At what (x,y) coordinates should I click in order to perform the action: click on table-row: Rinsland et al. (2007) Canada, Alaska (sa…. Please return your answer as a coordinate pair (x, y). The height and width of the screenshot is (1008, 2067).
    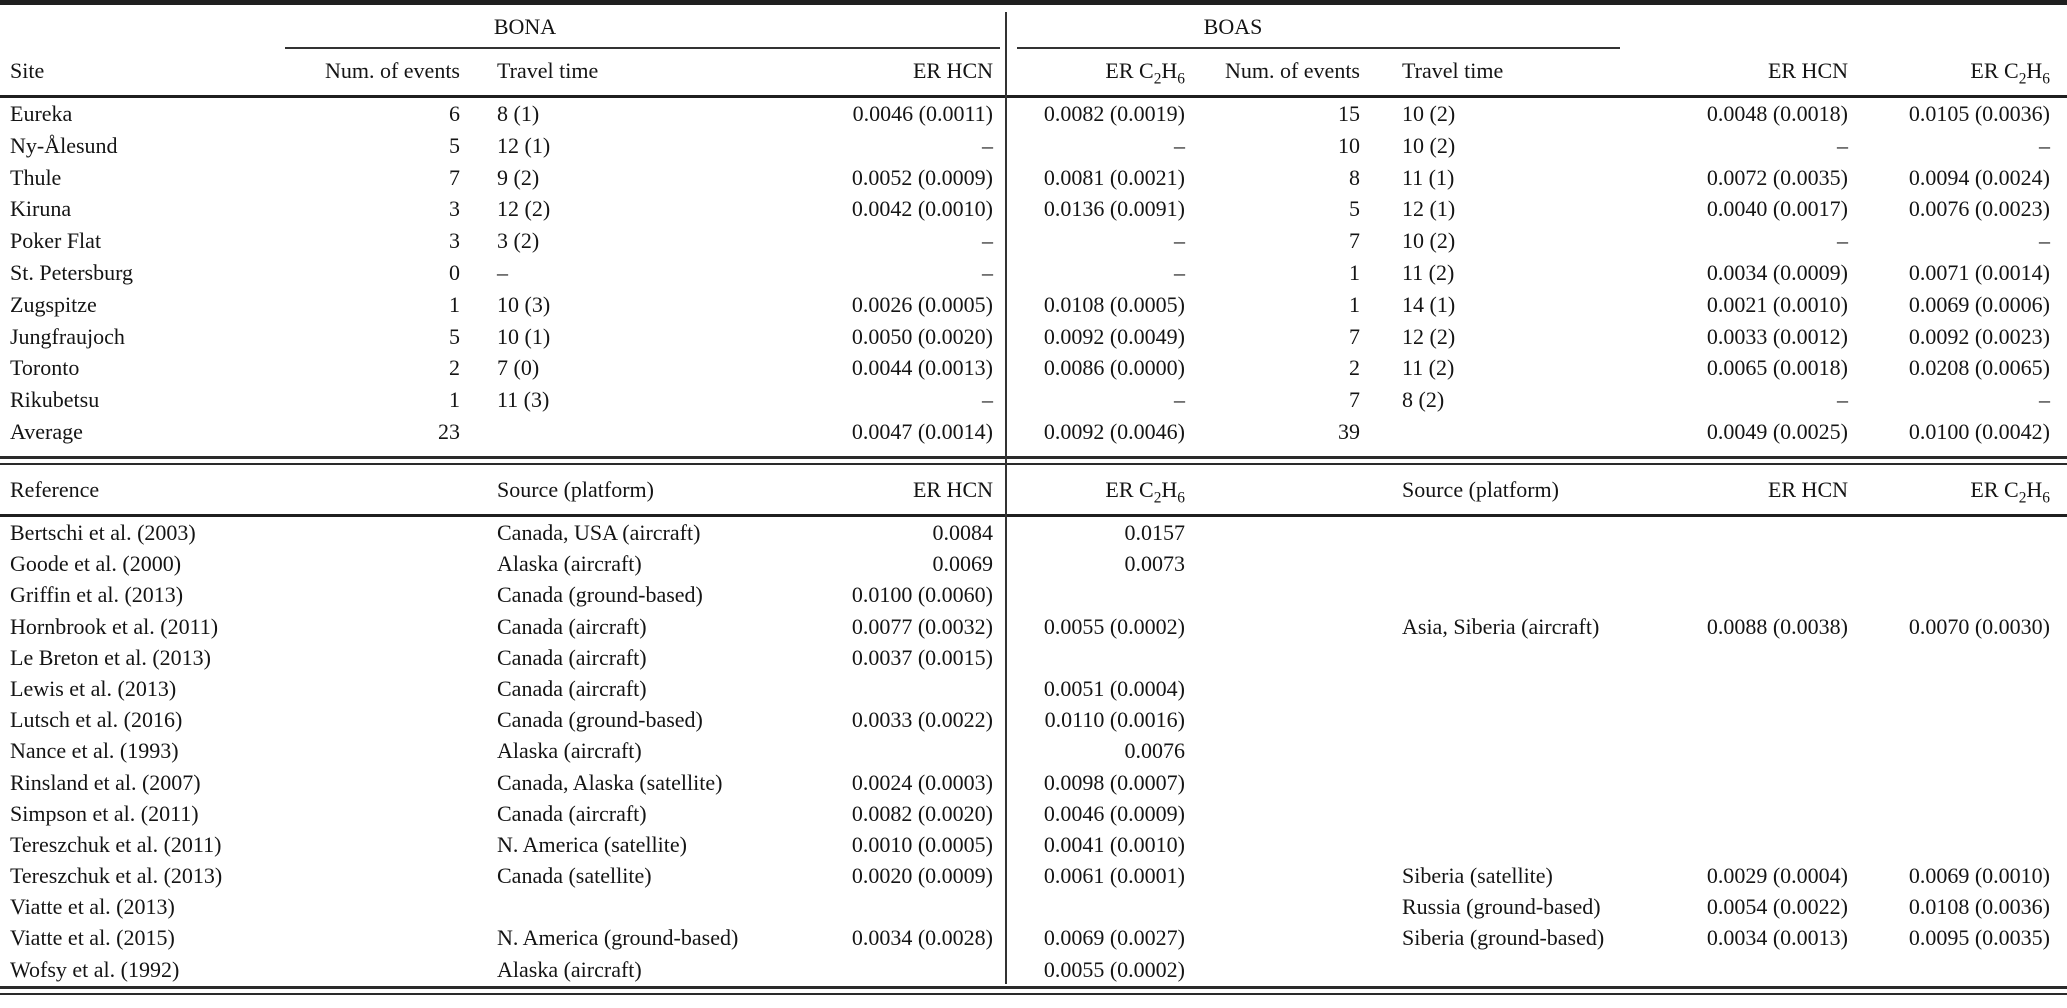
    Looking at the image, I should click on (1025, 782).